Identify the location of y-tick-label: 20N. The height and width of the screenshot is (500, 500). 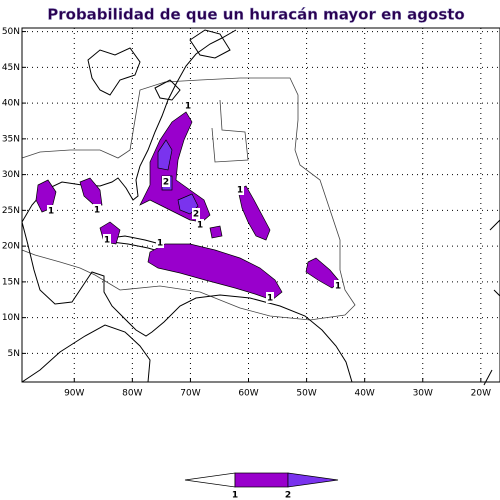
(11, 247).